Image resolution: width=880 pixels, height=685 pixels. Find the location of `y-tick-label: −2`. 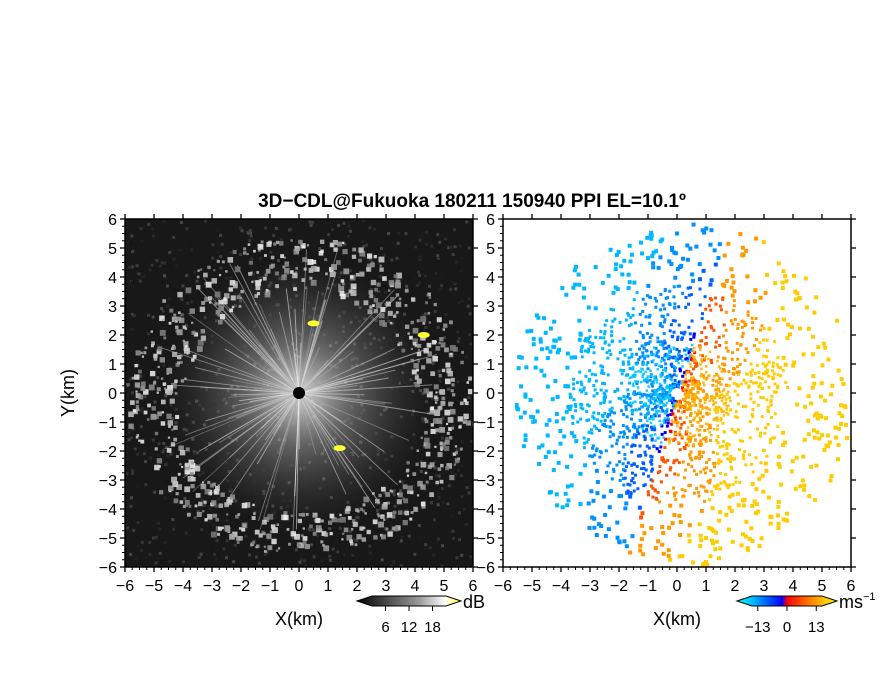

y-tick-label: −2 is located at coordinates (486, 452).